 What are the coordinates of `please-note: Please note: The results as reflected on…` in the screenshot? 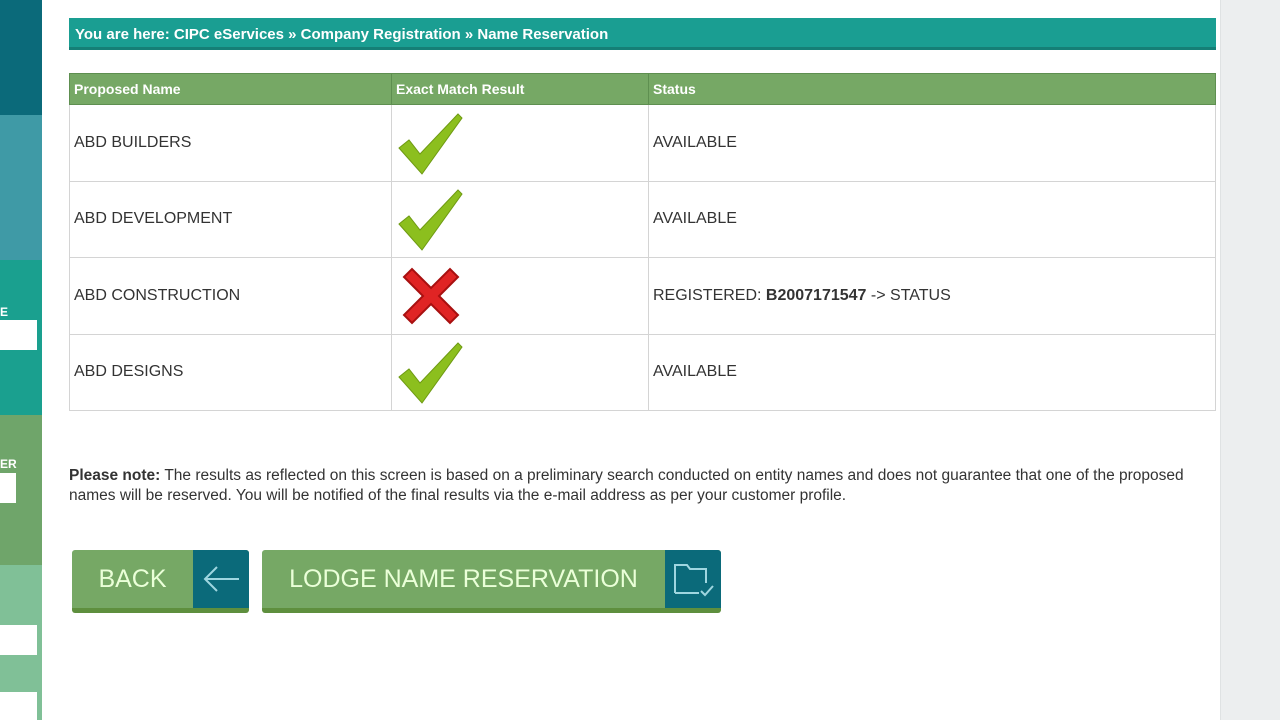 It's located at (644, 486).